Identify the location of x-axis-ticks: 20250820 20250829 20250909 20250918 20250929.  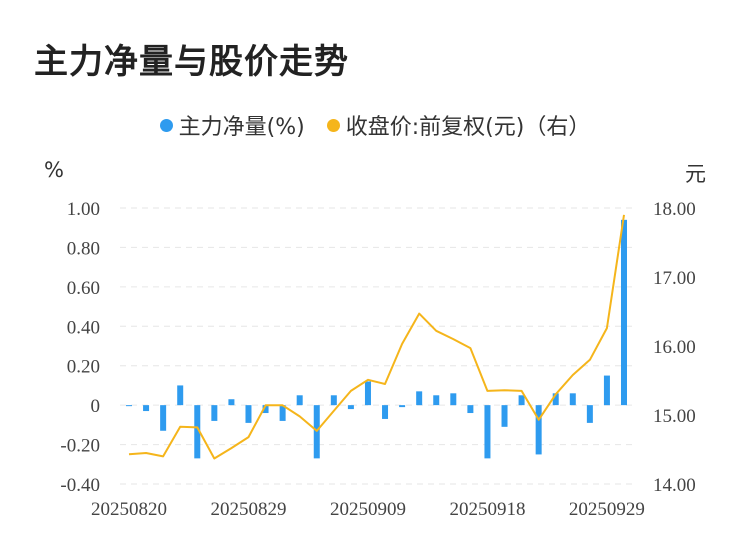
(368, 509).